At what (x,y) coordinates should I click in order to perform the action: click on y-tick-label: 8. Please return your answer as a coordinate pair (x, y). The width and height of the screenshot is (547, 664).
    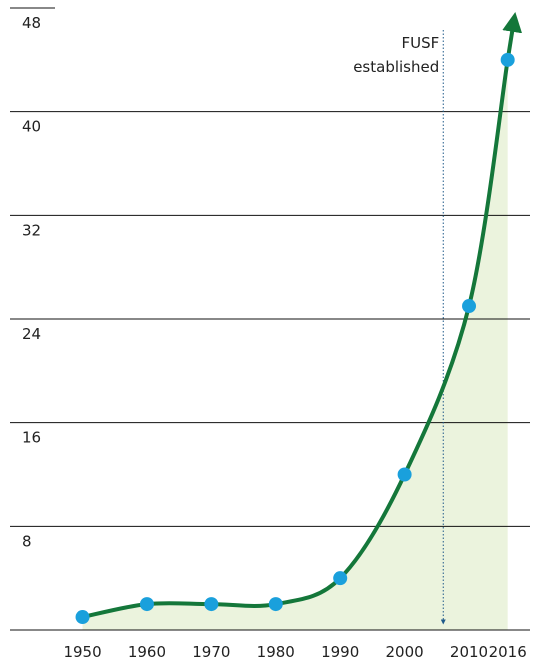
    Looking at the image, I should click on (27, 541).